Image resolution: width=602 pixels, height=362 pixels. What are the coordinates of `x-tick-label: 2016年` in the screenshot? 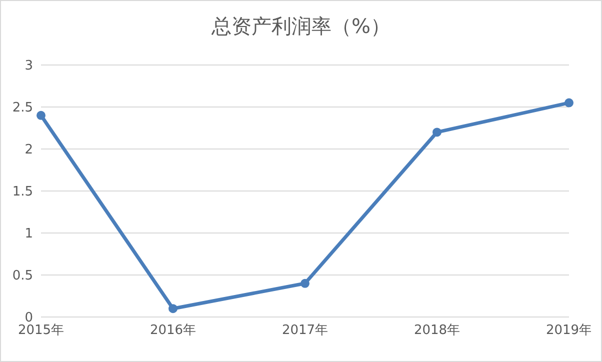 It's located at (173, 330).